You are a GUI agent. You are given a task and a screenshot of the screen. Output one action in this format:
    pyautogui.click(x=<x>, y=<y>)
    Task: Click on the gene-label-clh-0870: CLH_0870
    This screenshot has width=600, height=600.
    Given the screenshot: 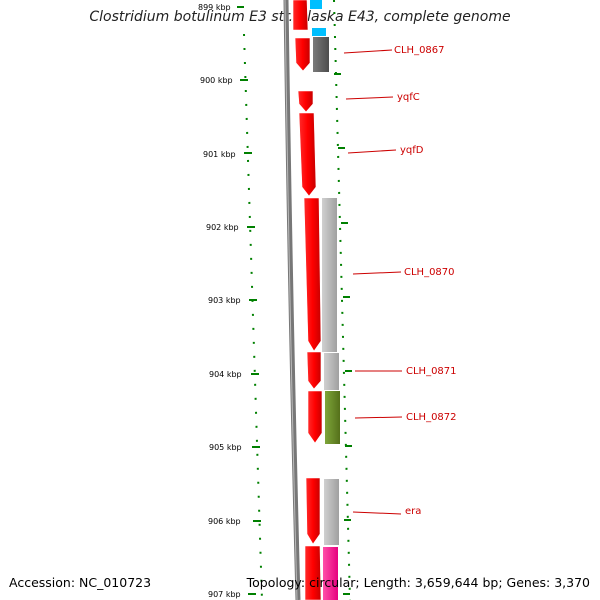 What is the action you would take?
    pyautogui.click(x=403, y=272)
    